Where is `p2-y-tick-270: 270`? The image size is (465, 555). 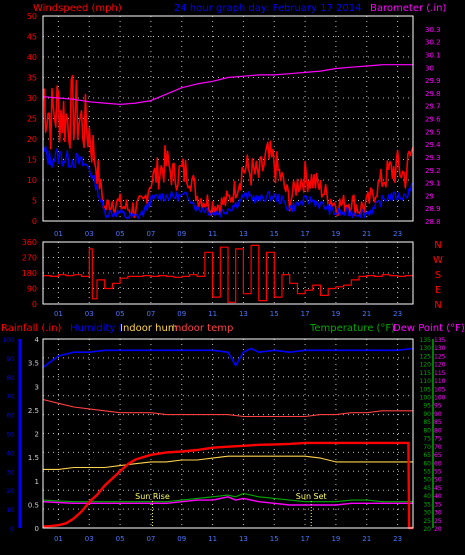
p2-y-tick-270: 270 is located at coordinates (29, 258).